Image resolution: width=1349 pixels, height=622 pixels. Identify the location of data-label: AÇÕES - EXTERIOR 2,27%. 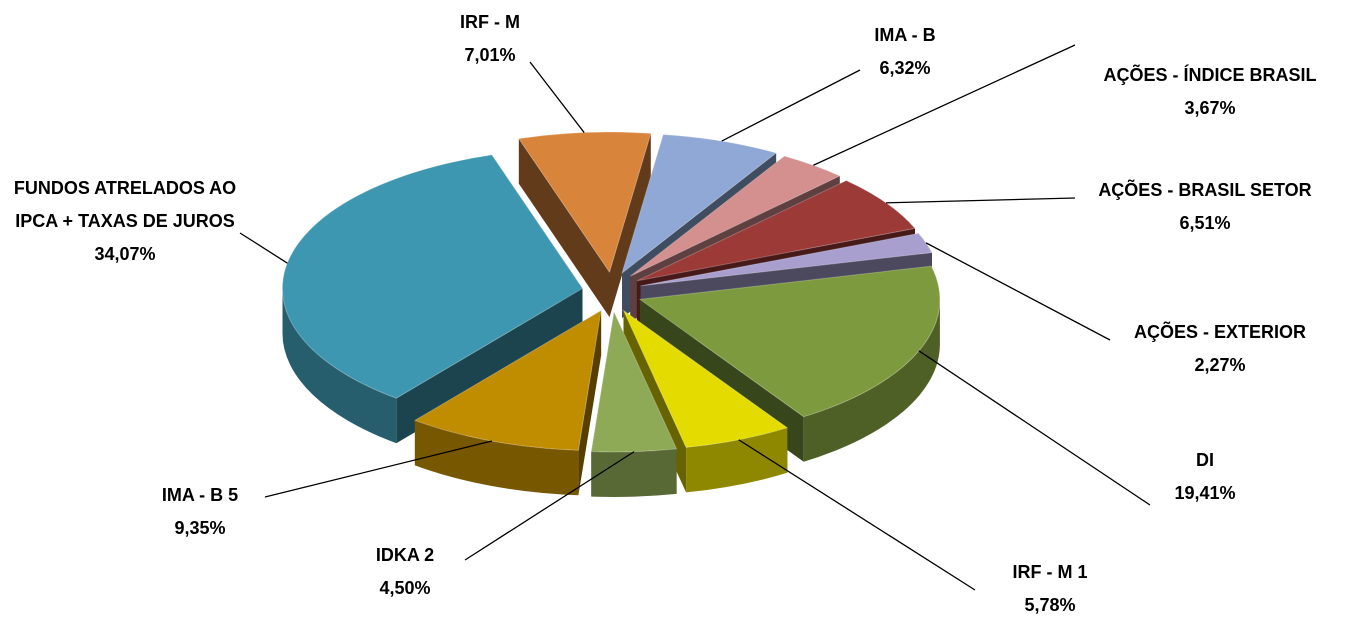
(1219, 349).